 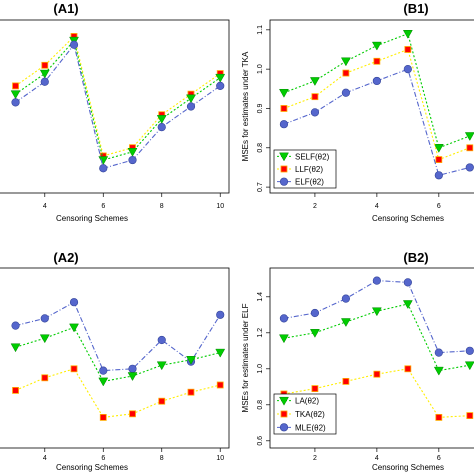 What do you see at coordinates (162, 206) in the screenshot?
I see `x-tick-label: 8` at bounding box center [162, 206].